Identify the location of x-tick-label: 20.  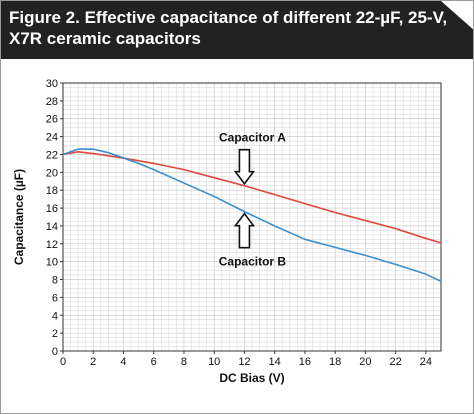
(365, 362).